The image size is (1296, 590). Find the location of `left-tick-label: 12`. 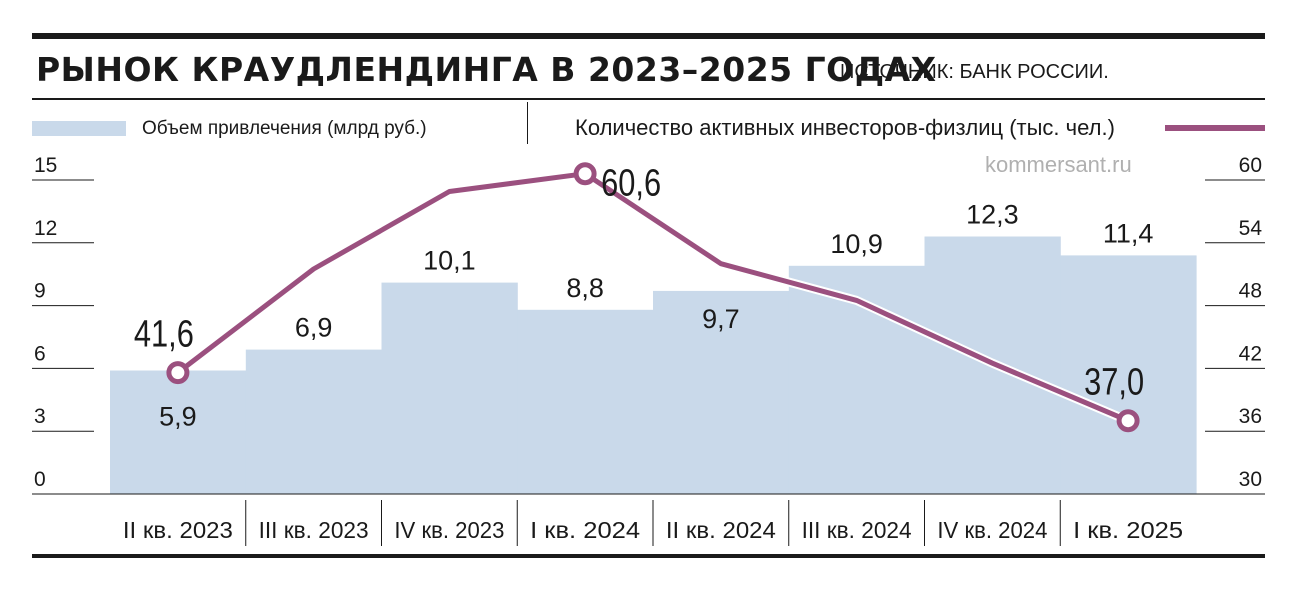

left-tick-label: 12 is located at coordinates (45, 228).